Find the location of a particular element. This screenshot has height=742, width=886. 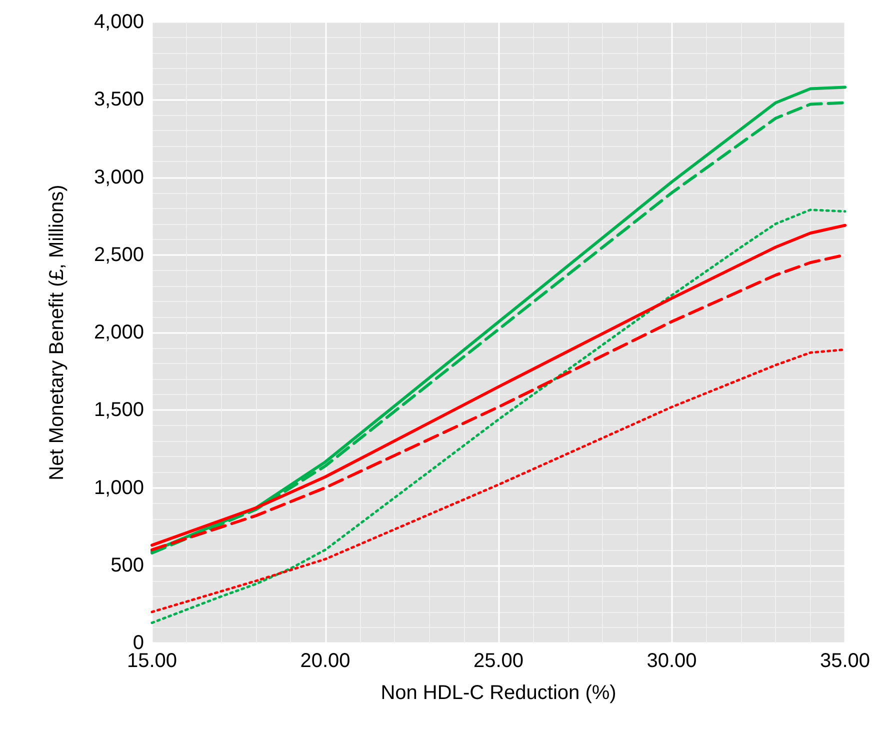

y-tick-label: 3,000 is located at coordinates (119, 177).